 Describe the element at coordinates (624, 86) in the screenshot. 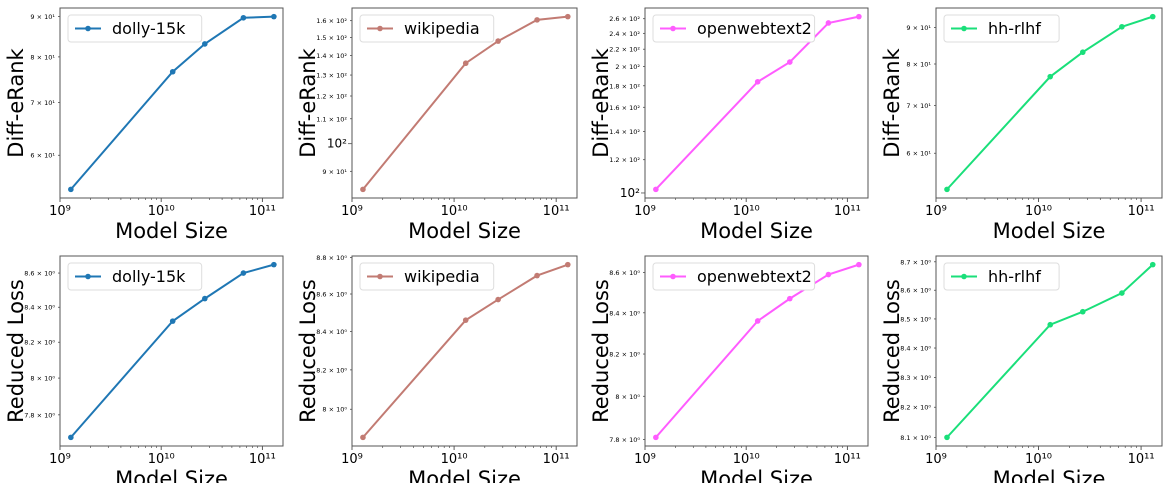

I see `y-tick-label: 1.8 × 10²` at that location.